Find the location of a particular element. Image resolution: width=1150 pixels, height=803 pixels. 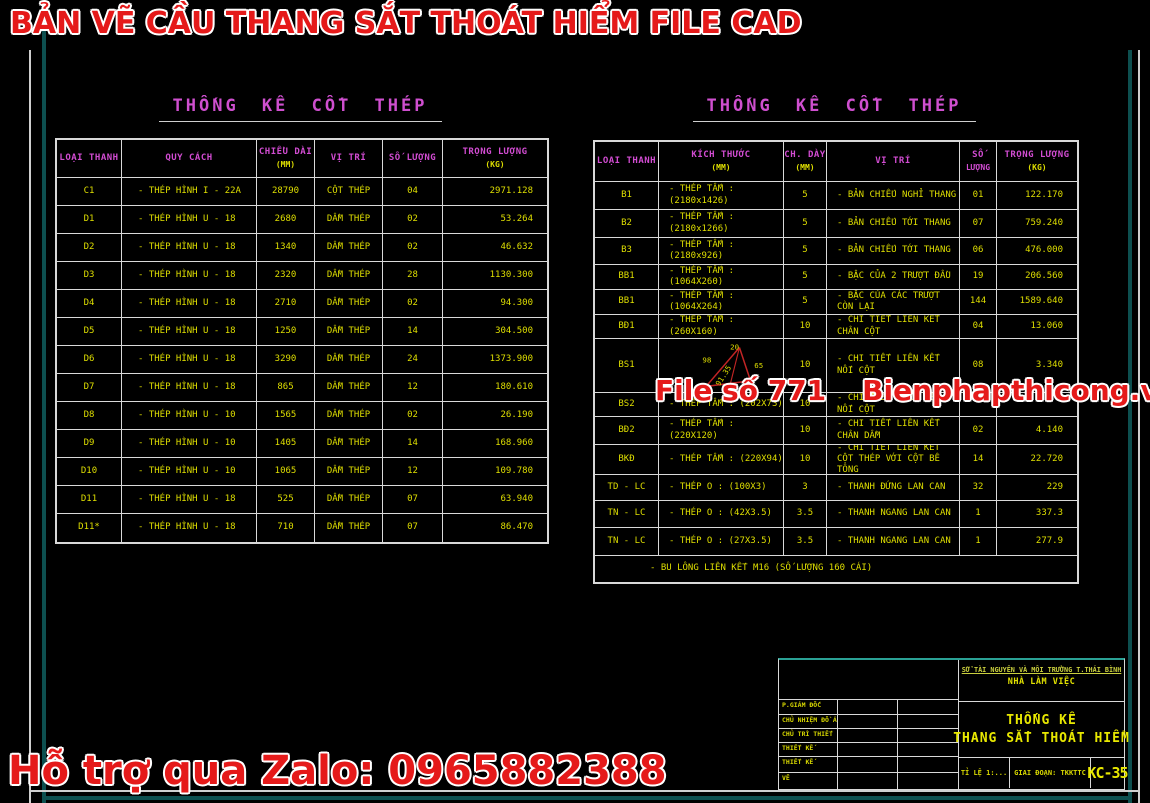

right-table-title: THỐNG KÊ CỐT THÉP is located at coordinates (834, 109).